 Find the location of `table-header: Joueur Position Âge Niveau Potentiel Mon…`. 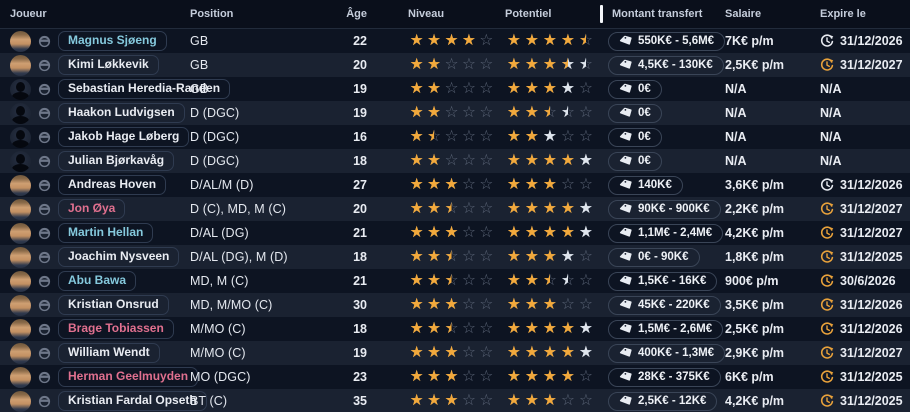

table-header: Joueur Position Âge Niveau Potentiel Mon… is located at coordinates (455, 14).